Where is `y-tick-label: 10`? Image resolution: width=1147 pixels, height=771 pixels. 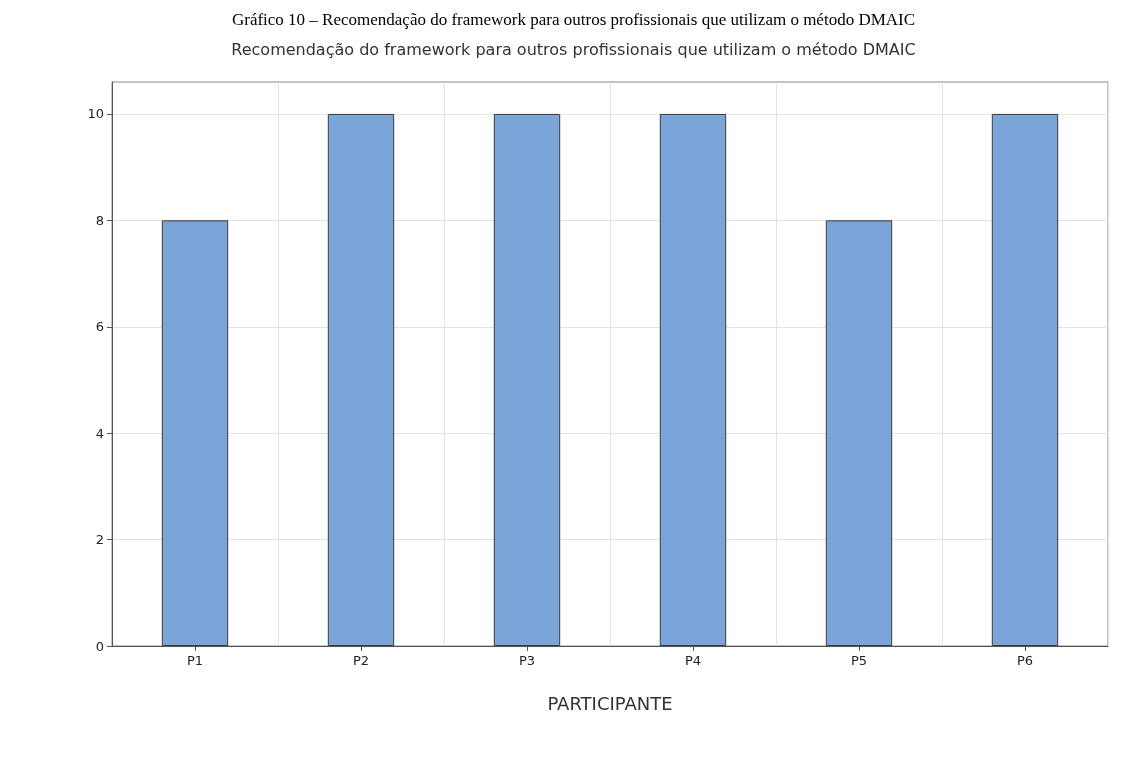 y-tick-label: 10 is located at coordinates (95, 114).